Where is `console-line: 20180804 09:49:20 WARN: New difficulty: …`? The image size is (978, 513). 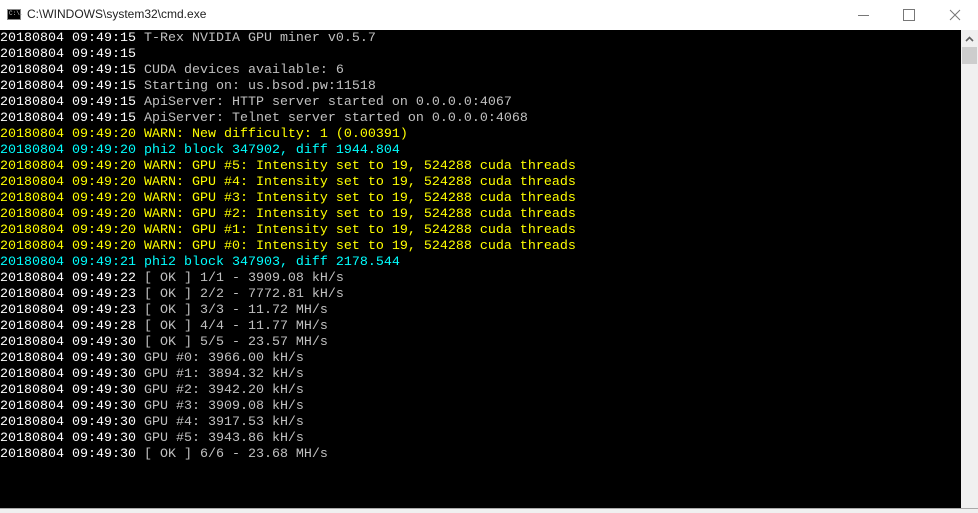
console-line: 20180804 09:49:20 WARN: New difficulty: … is located at coordinates (480, 135).